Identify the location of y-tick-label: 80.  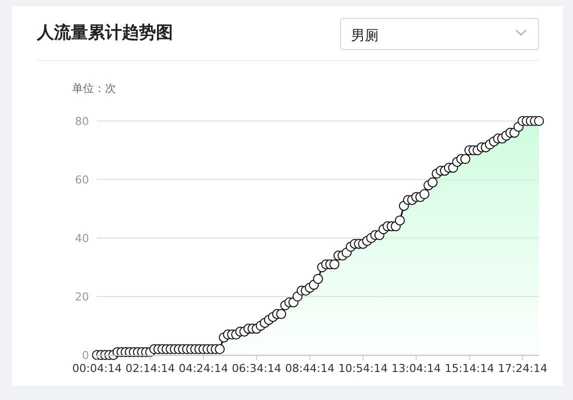
(82, 121).